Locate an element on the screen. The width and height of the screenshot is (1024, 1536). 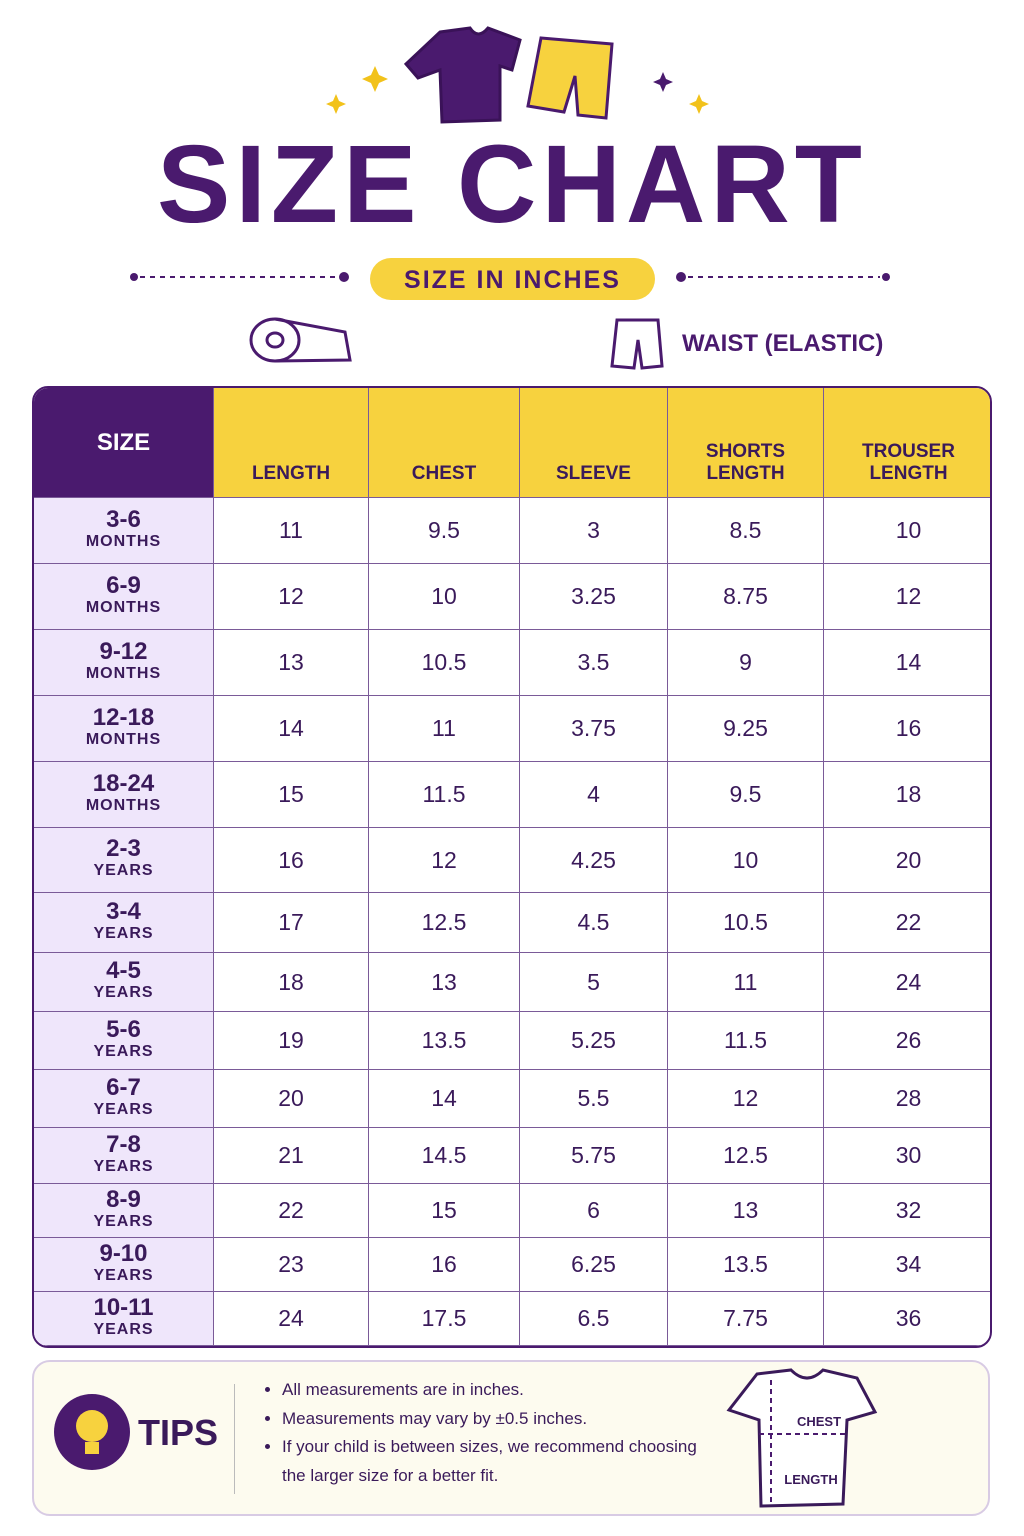
size-range: 12-18 is located at coordinates (123, 717).